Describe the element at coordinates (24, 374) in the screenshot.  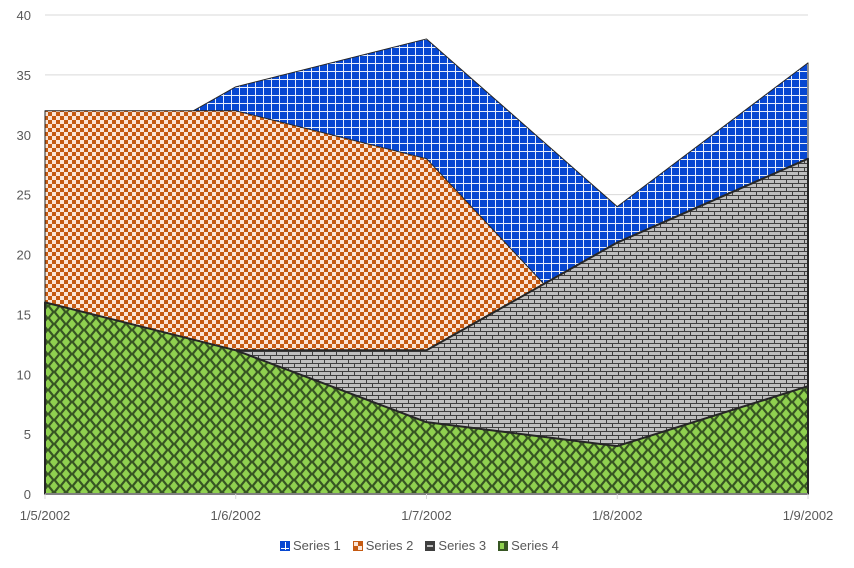
I see `y-tick-label: 10` at that location.